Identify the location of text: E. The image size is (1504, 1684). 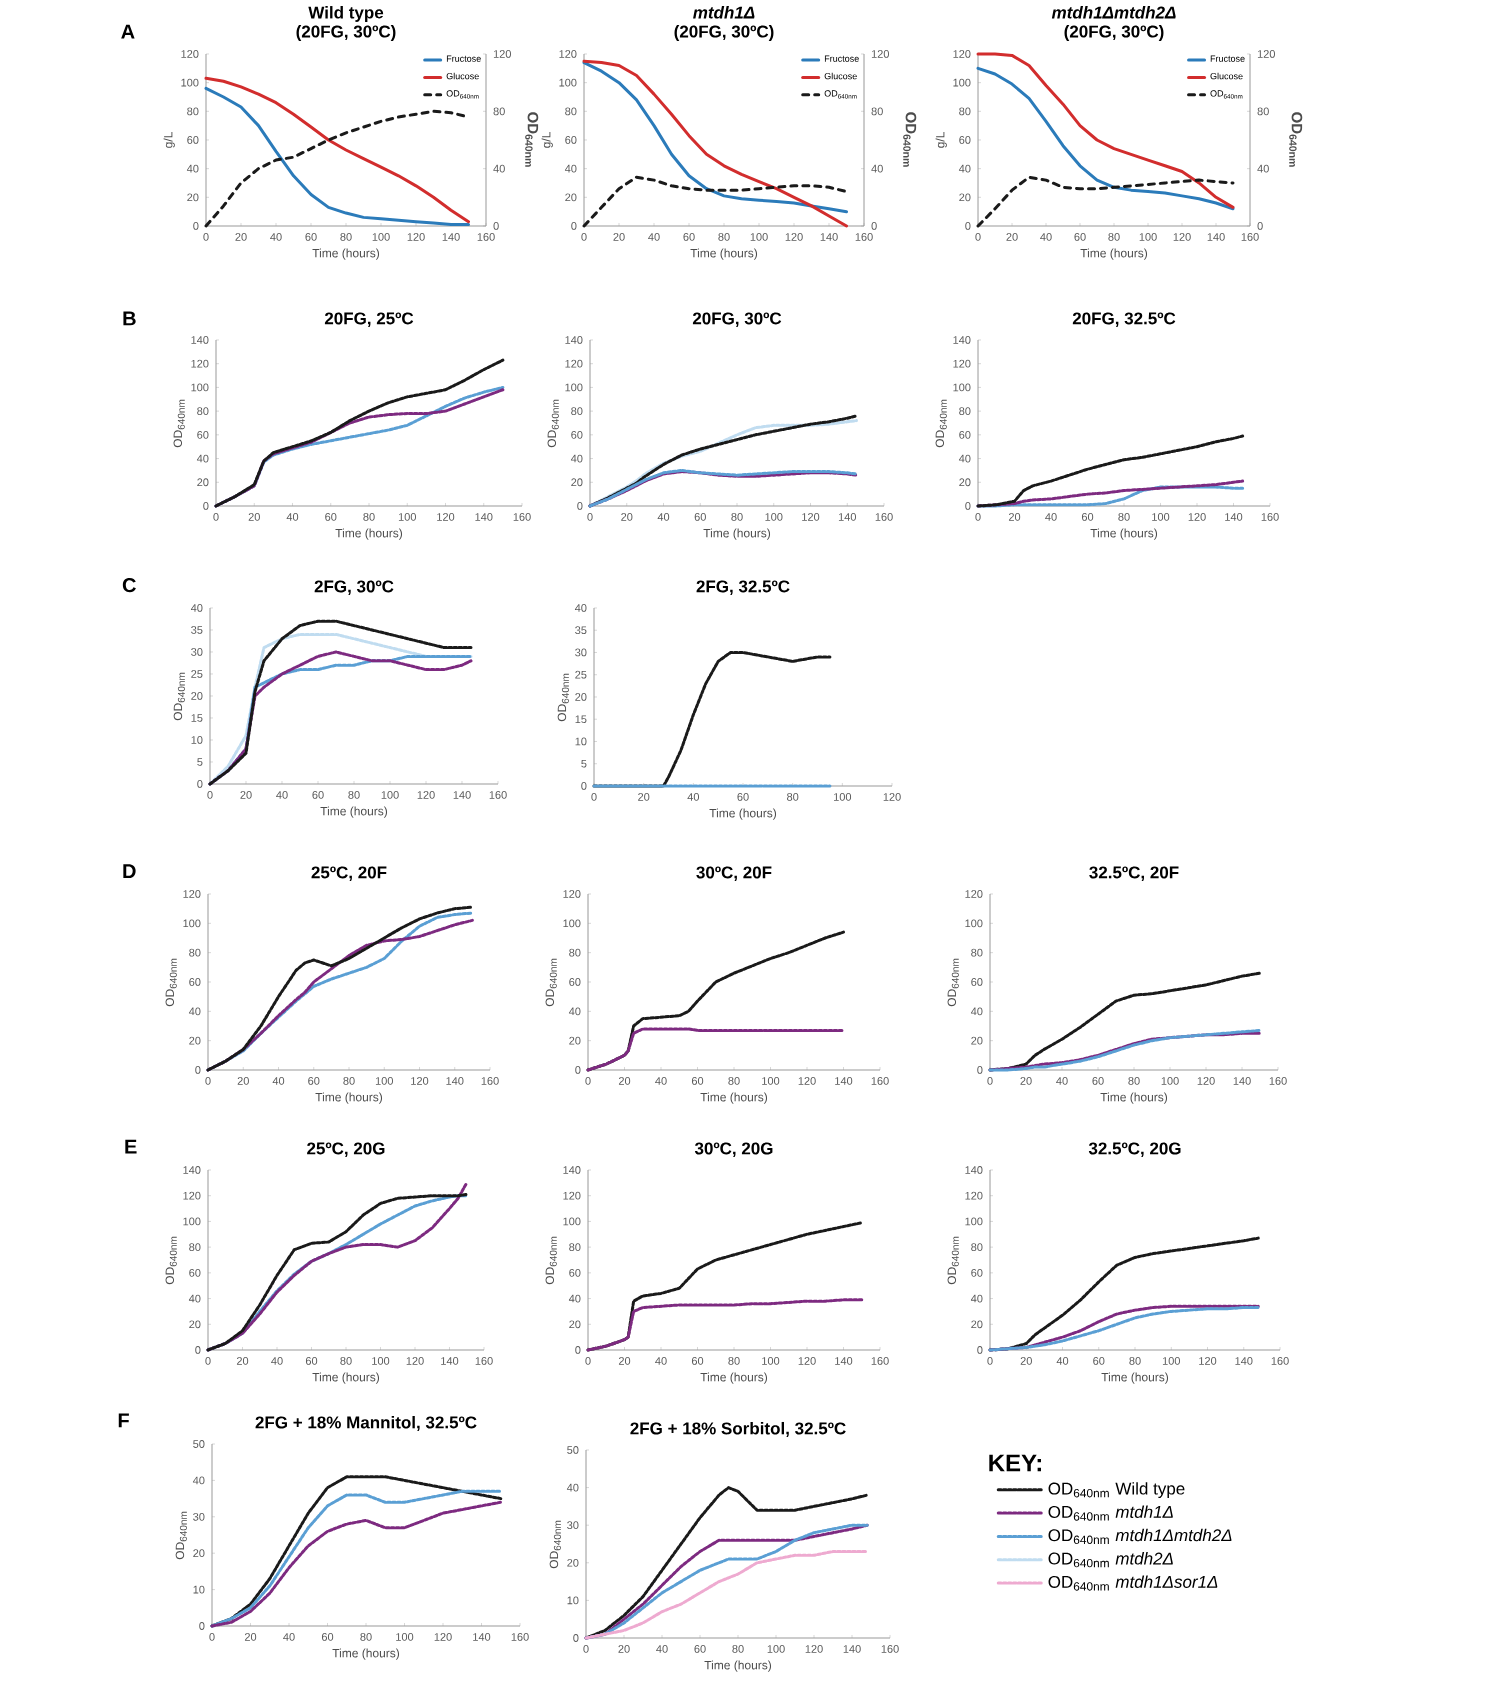
(131, 1146).